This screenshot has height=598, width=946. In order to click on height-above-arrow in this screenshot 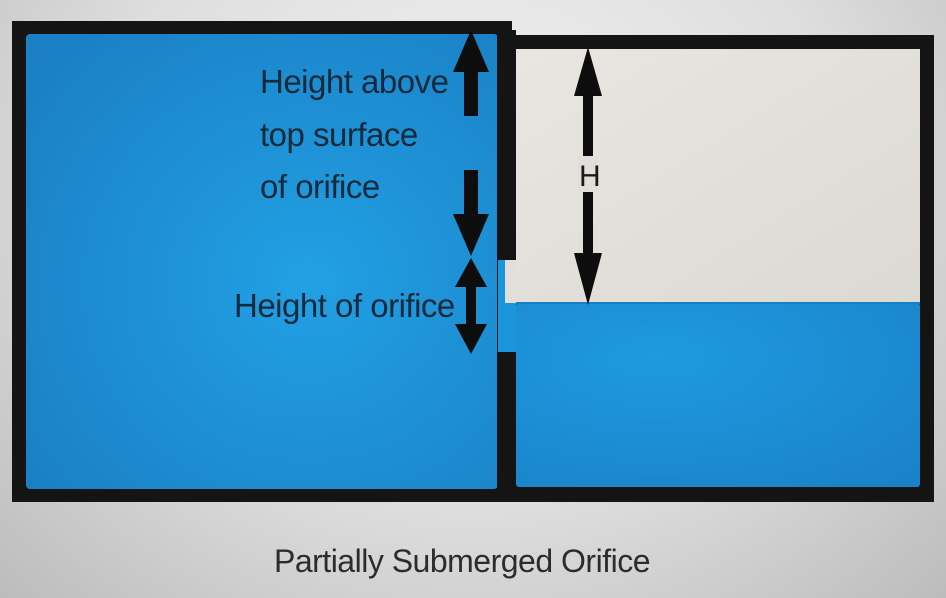, I will do `click(471, 143)`.